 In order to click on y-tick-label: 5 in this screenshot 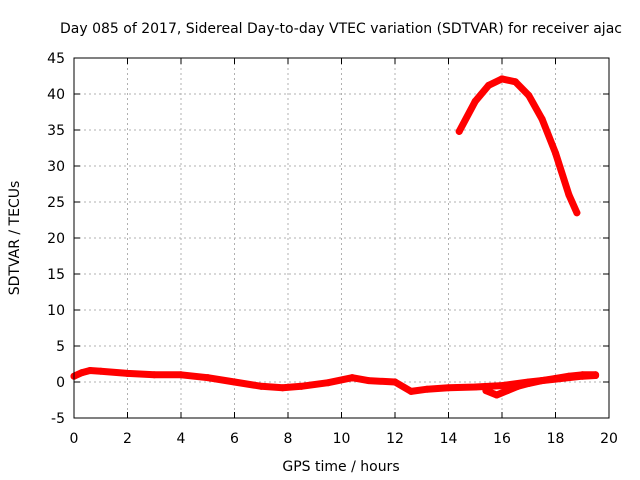, I will do `click(60, 347)`.